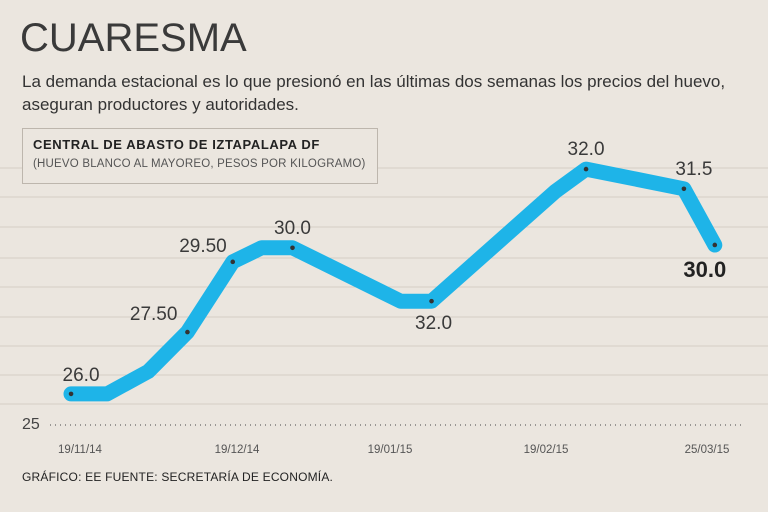 This screenshot has width=768, height=512. What do you see at coordinates (546, 450) in the screenshot?
I see `x-tick-label: 19/02/15` at bounding box center [546, 450].